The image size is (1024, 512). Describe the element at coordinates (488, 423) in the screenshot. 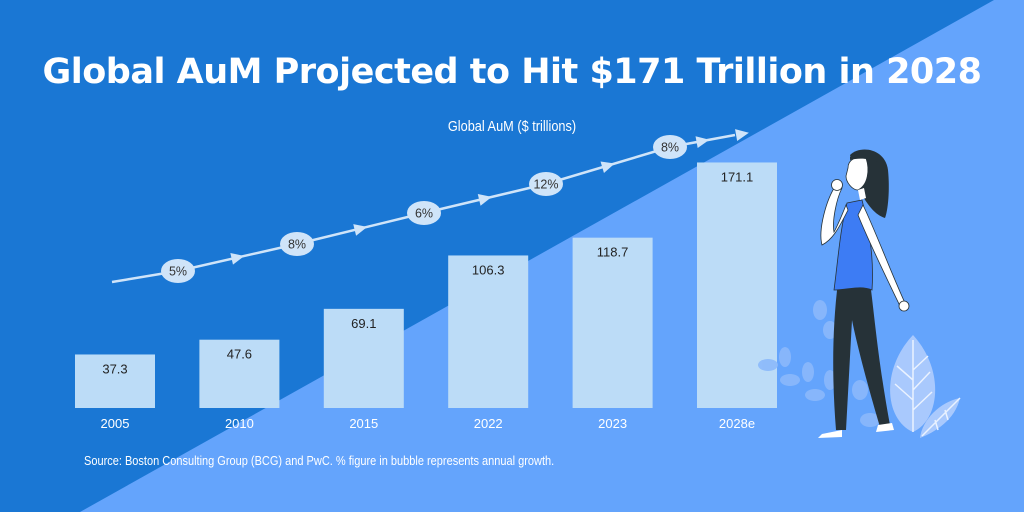

I see `x-tick-label: 2022` at that location.